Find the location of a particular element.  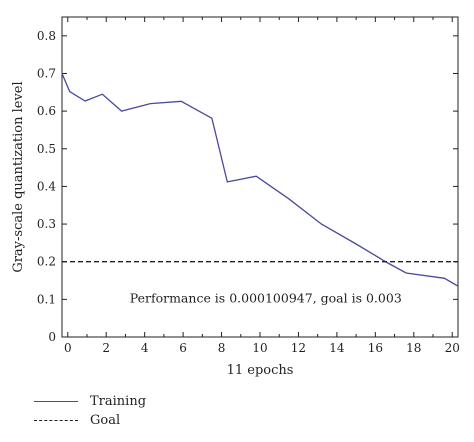

x-tick-label: 18 is located at coordinates (413, 348).